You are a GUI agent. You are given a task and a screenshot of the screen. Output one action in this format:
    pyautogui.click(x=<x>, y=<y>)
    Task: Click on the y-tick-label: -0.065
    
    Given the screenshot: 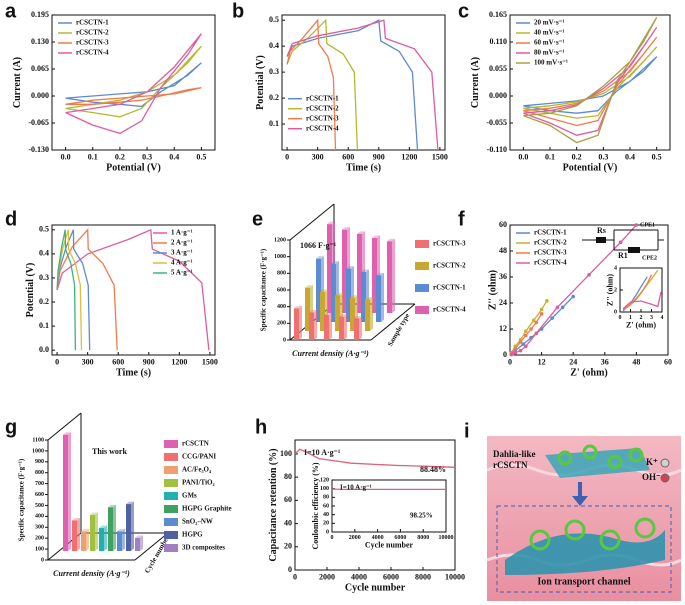 What is the action you would take?
    pyautogui.click(x=38, y=122)
    